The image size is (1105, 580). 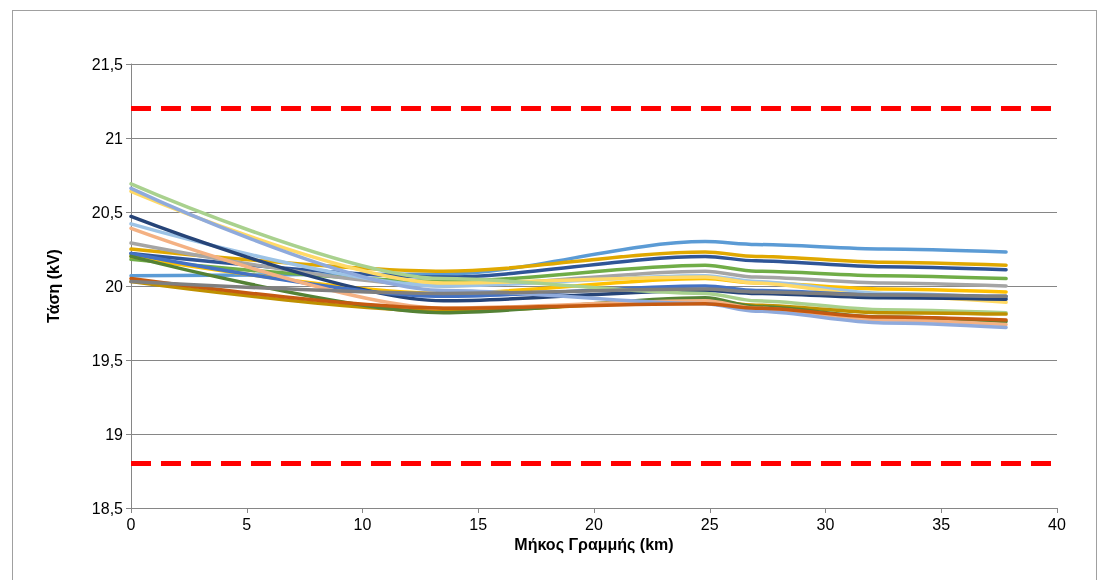 What do you see at coordinates (107, 212) in the screenshot?
I see `y-tick-label: 20,5` at bounding box center [107, 212].